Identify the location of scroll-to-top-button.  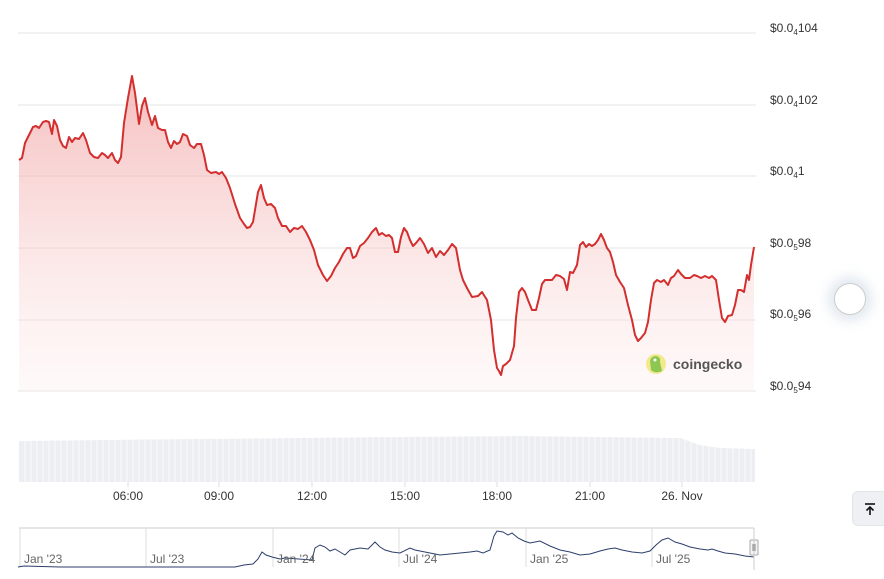
(868, 508).